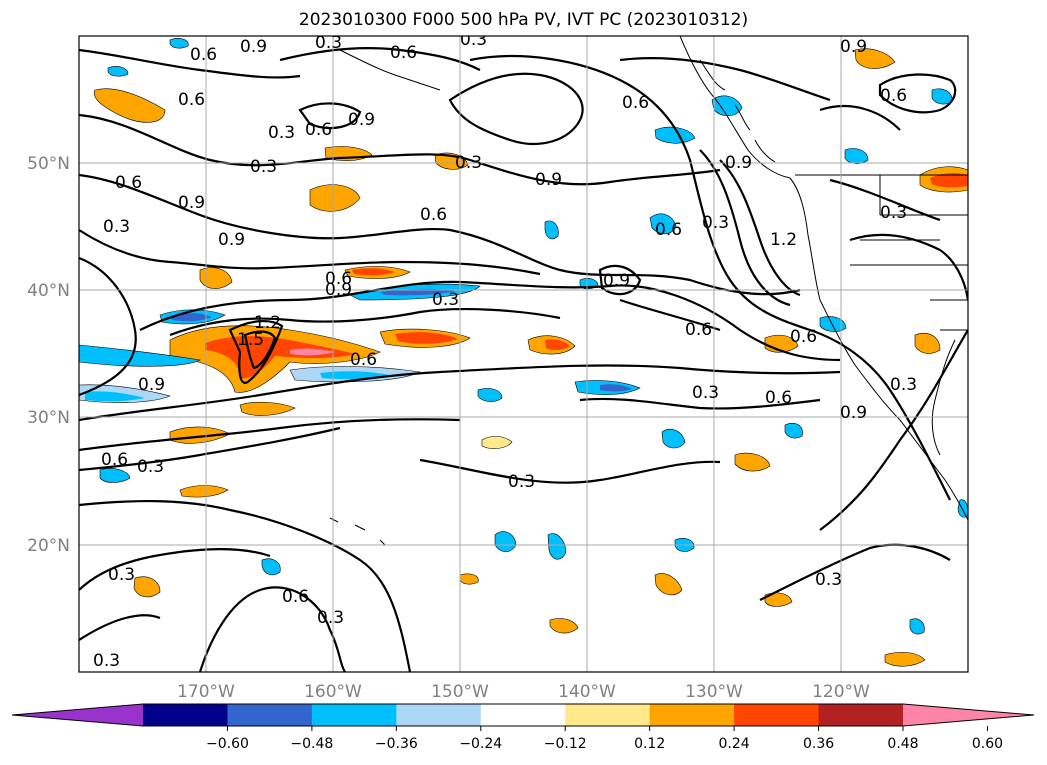 The height and width of the screenshot is (765, 1047). I want to click on lon-tick-label: 170°W, so click(206, 692).